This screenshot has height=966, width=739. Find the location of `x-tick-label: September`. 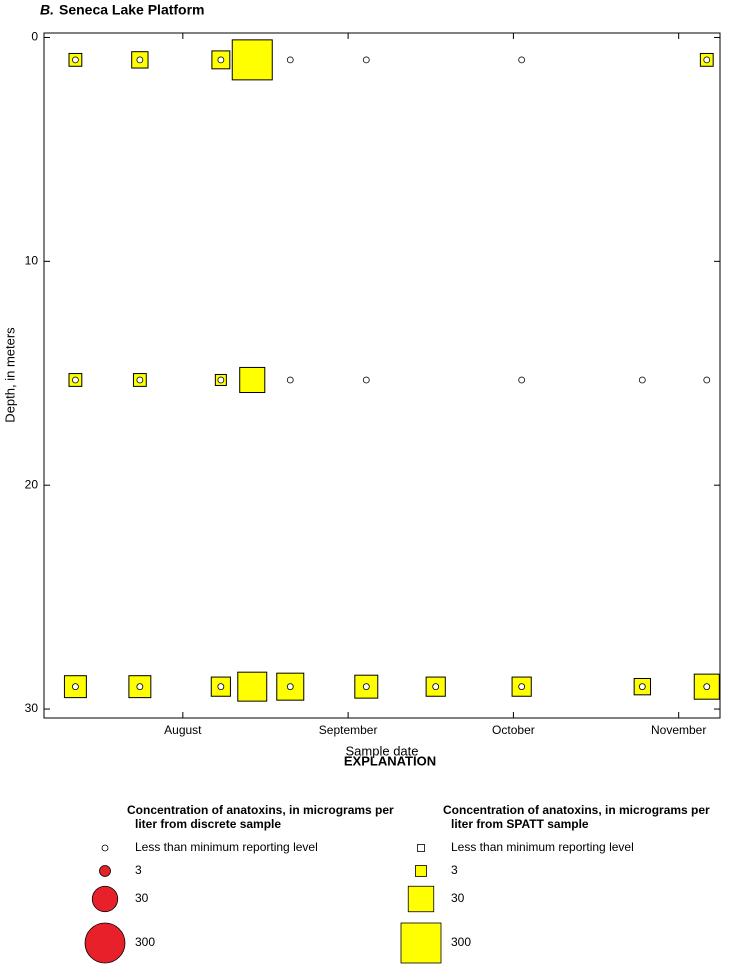

x-tick-label: September is located at coordinates (348, 730).